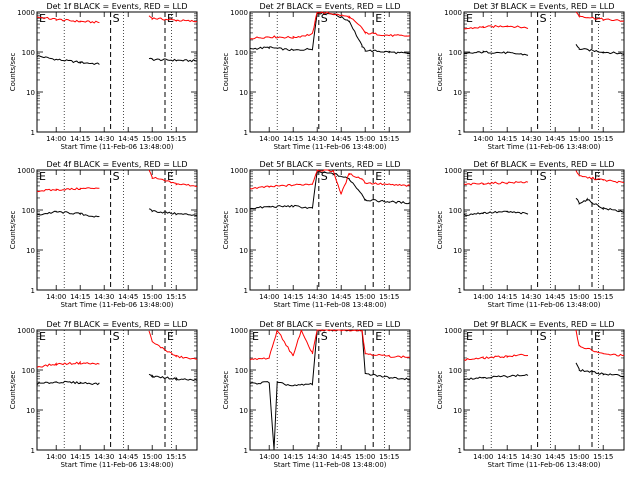  What do you see at coordinates (116, 6) in the screenshot?
I see `chart-title: Det 1f BLACK = Events, RED = LLD` at bounding box center [116, 6].